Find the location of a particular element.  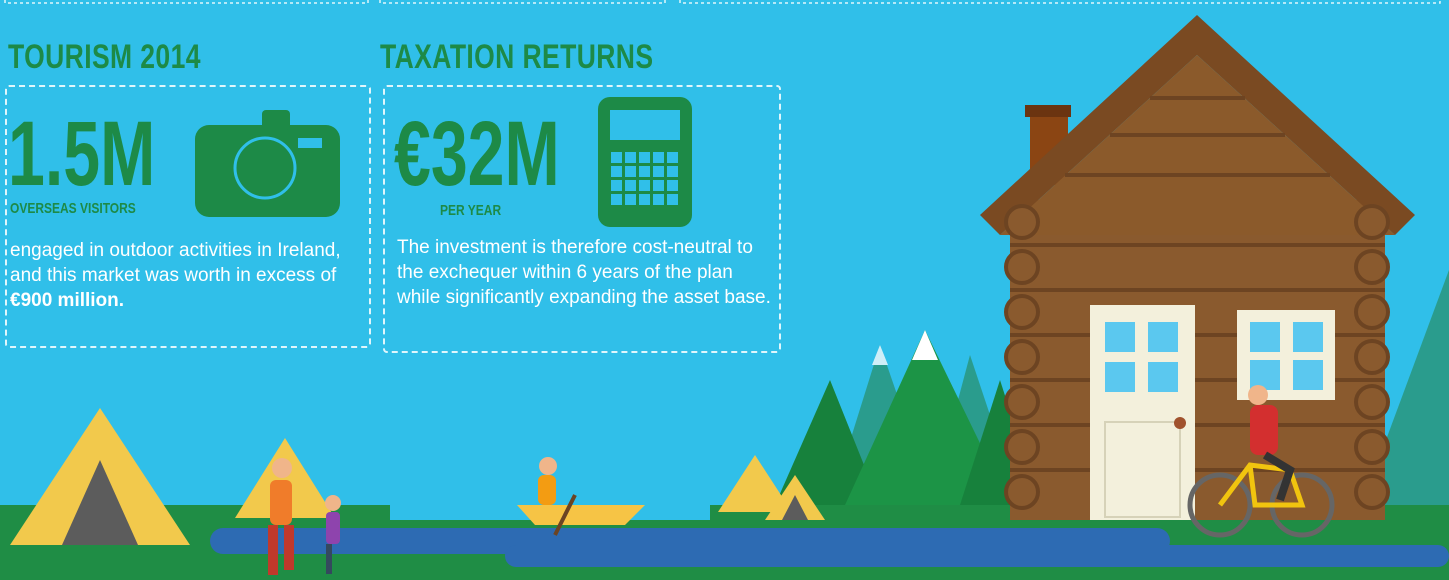

calculator-icon is located at coordinates (645, 162).